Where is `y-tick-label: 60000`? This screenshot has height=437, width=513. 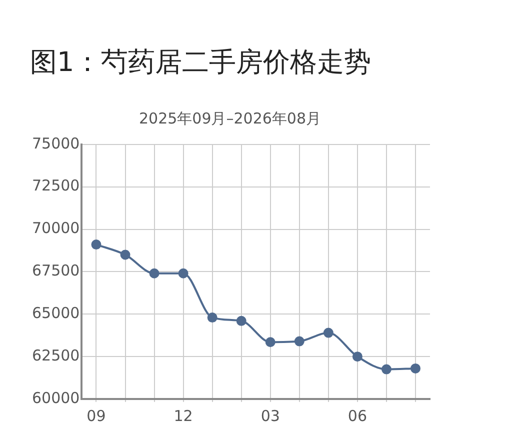
y-tick-label: 60000 is located at coordinates (56, 397).